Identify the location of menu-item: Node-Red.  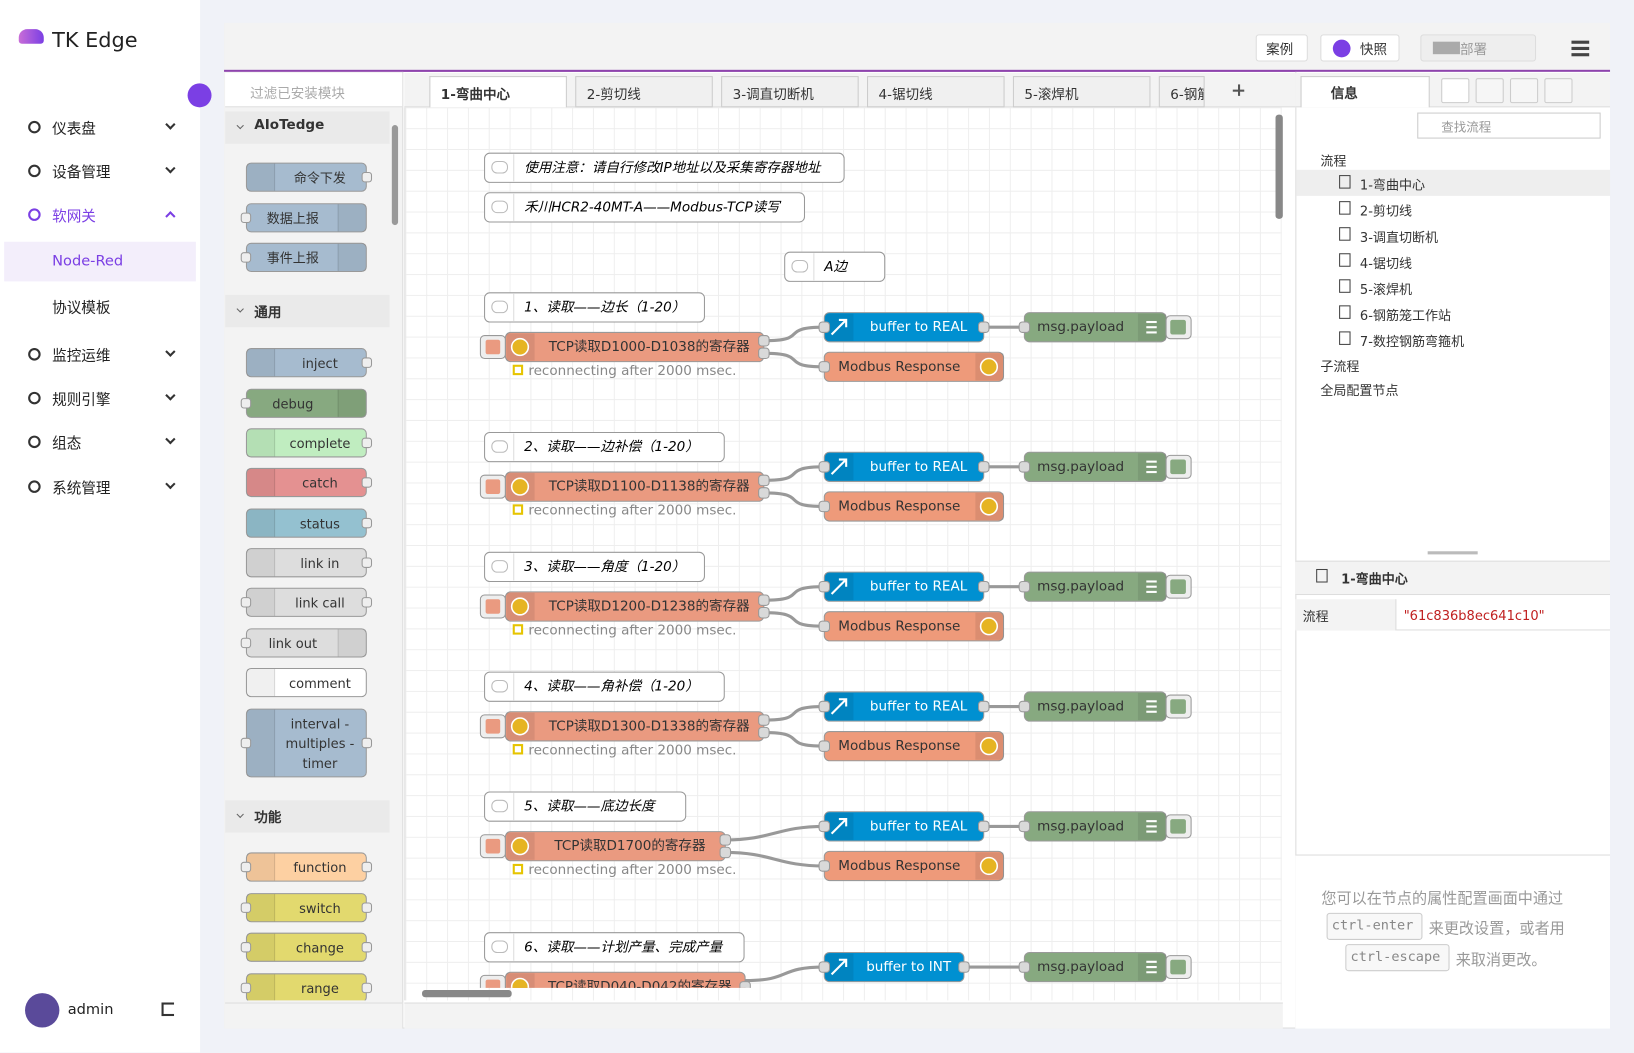
(88, 261).